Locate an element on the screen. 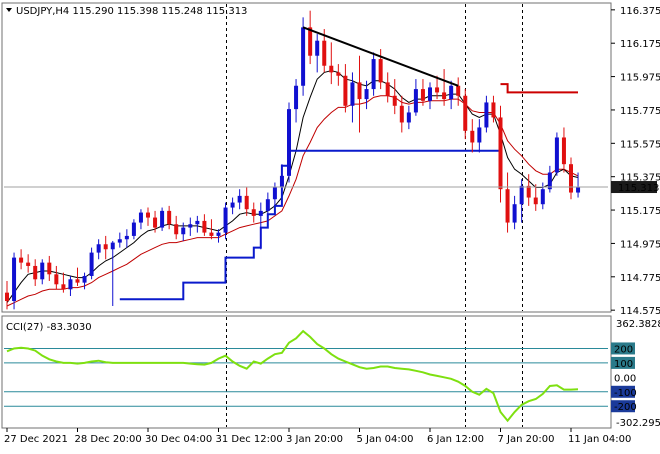  price-tick-label: 115.575 is located at coordinates (640, 144).